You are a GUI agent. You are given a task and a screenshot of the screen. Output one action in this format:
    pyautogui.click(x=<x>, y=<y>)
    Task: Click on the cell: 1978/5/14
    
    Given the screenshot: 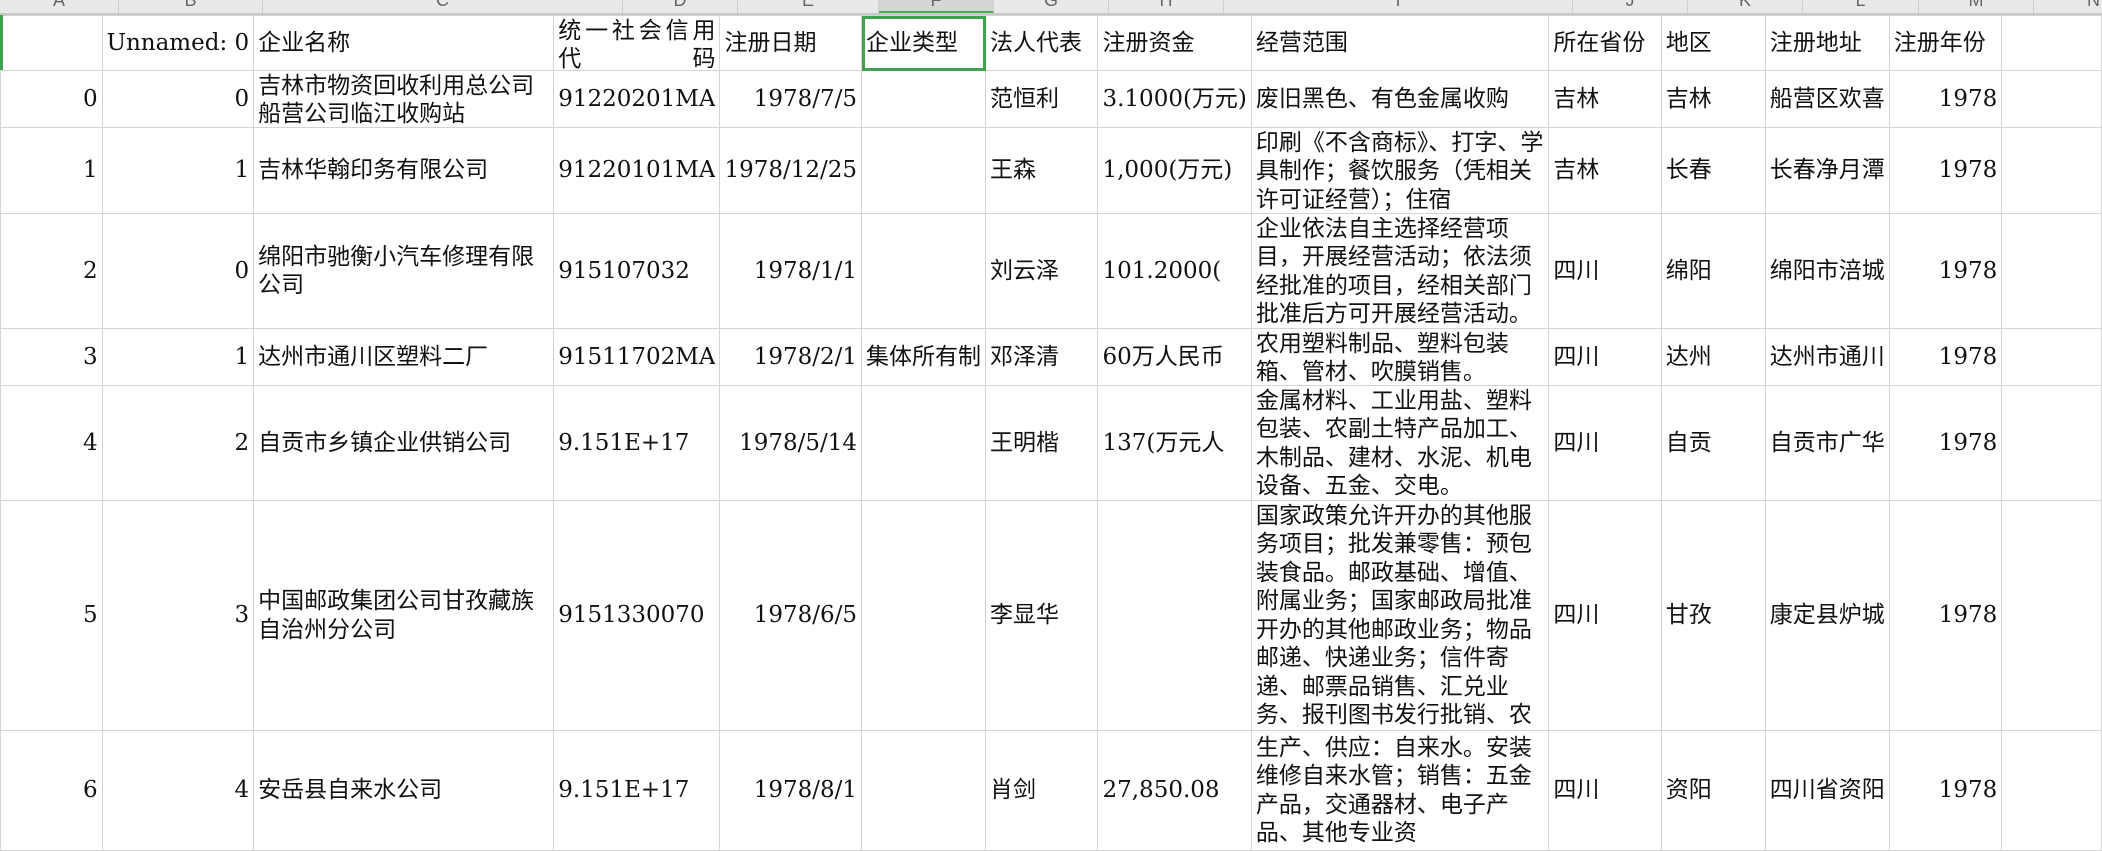 What is the action you would take?
    pyautogui.click(x=791, y=443)
    